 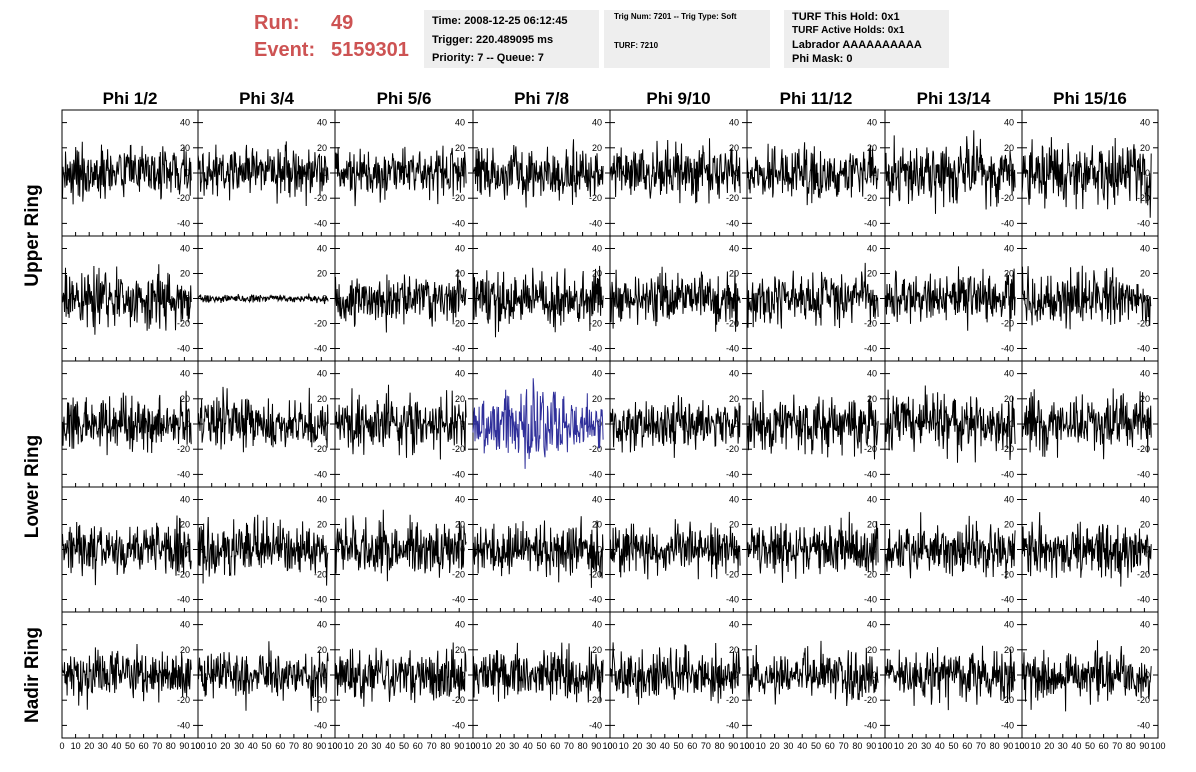 What do you see at coordinates (1076, 746) in the screenshot?
I see `x-tick-label: 40` at bounding box center [1076, 746].